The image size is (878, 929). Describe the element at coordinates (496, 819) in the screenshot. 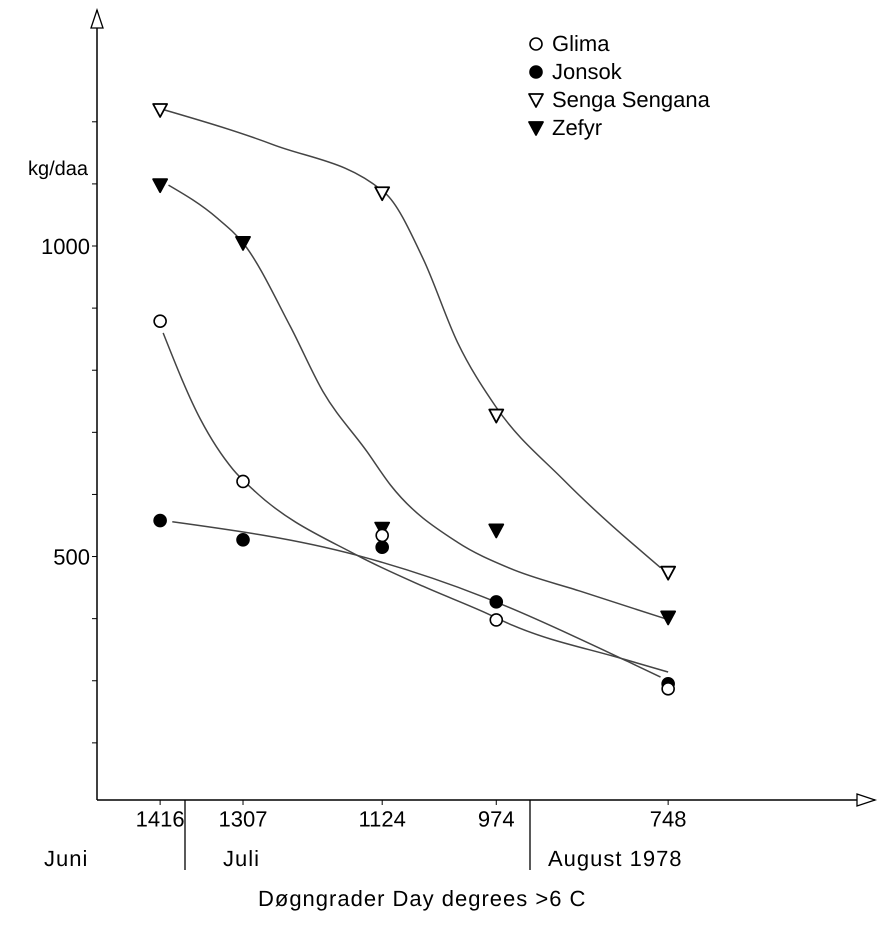

I see `x-tick-label: 974` at that location.